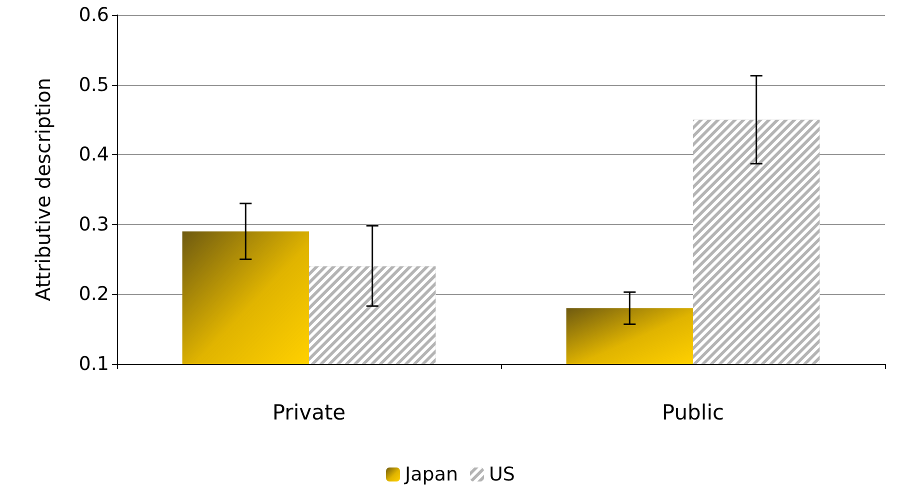 The width and height of the screenshot is (901, 497). Describe the element at coordinates (93, 85) in the screenshot. I see `y-tick-label: 0.5` at that location.